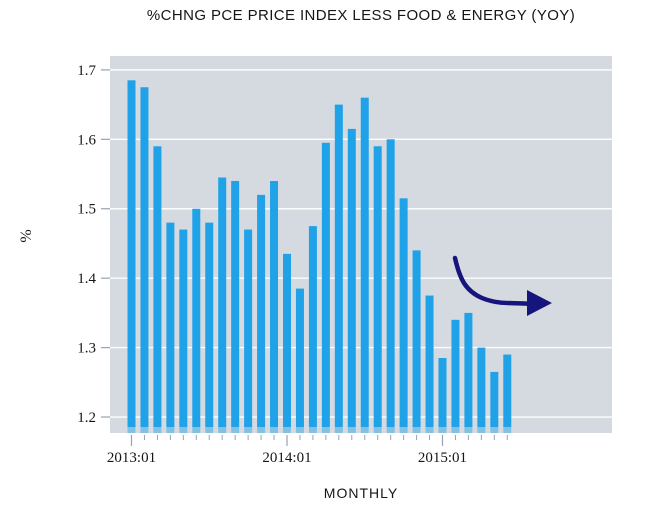 This screenshot has width=655, height=521. I want to click on bar-2013:03, so click(157, 290).